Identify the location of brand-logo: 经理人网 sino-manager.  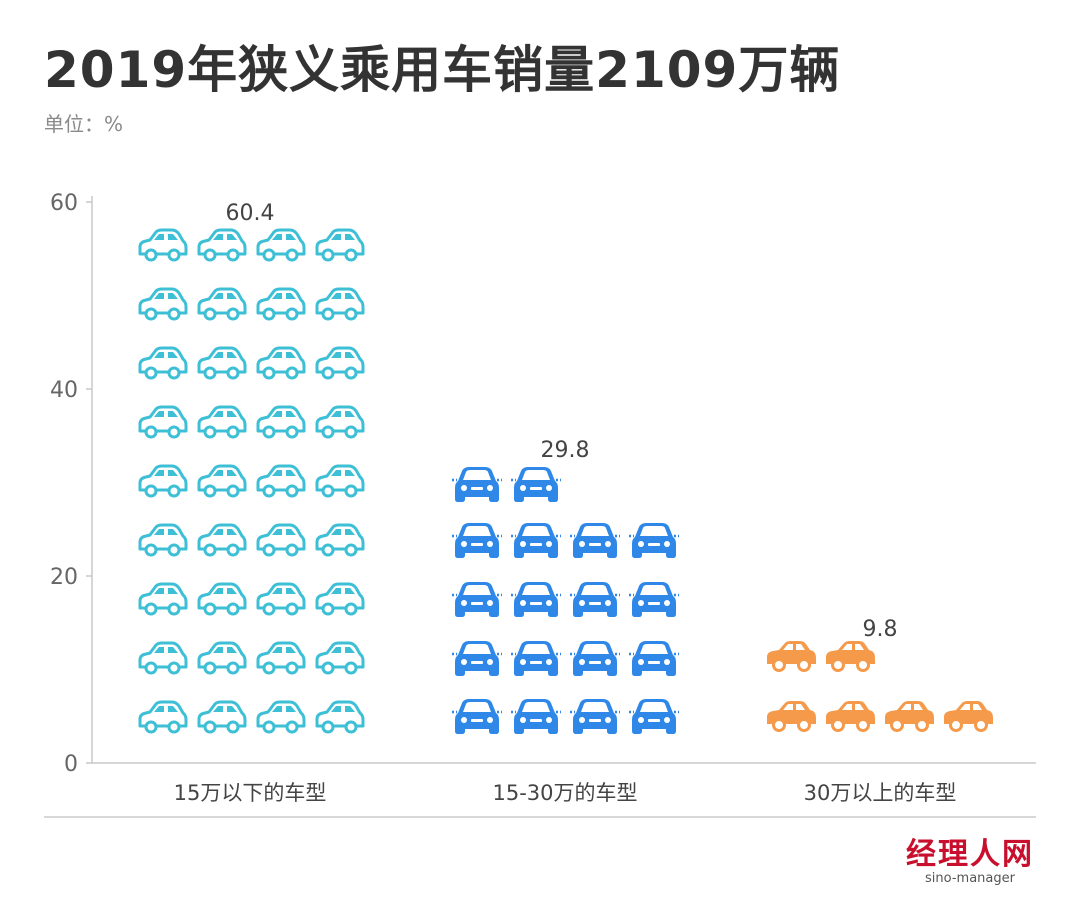
(970, 862).